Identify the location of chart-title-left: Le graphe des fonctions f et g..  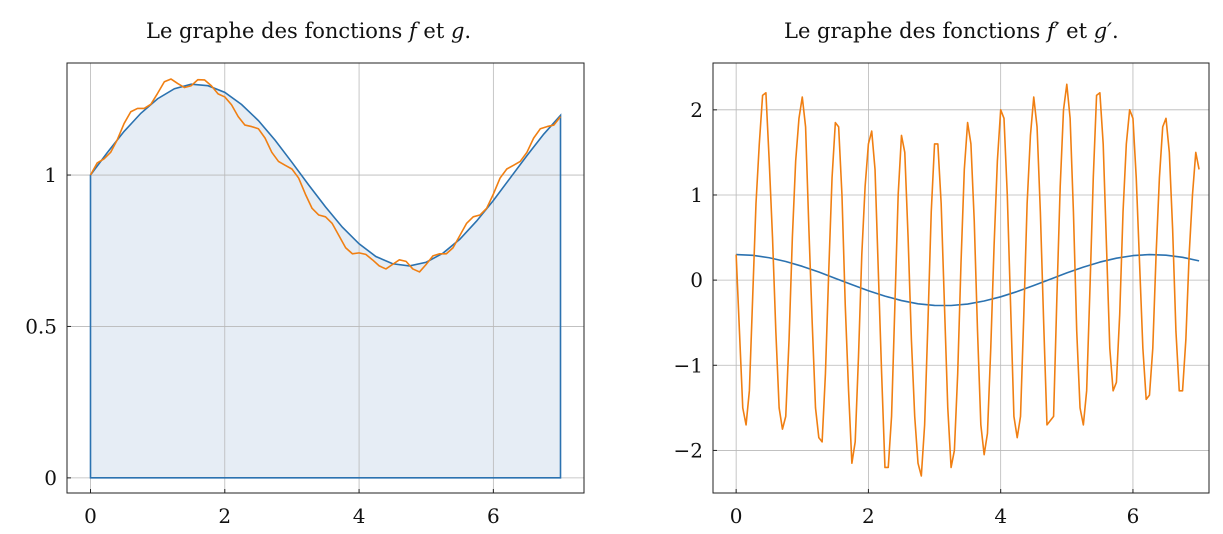
(308, 31).